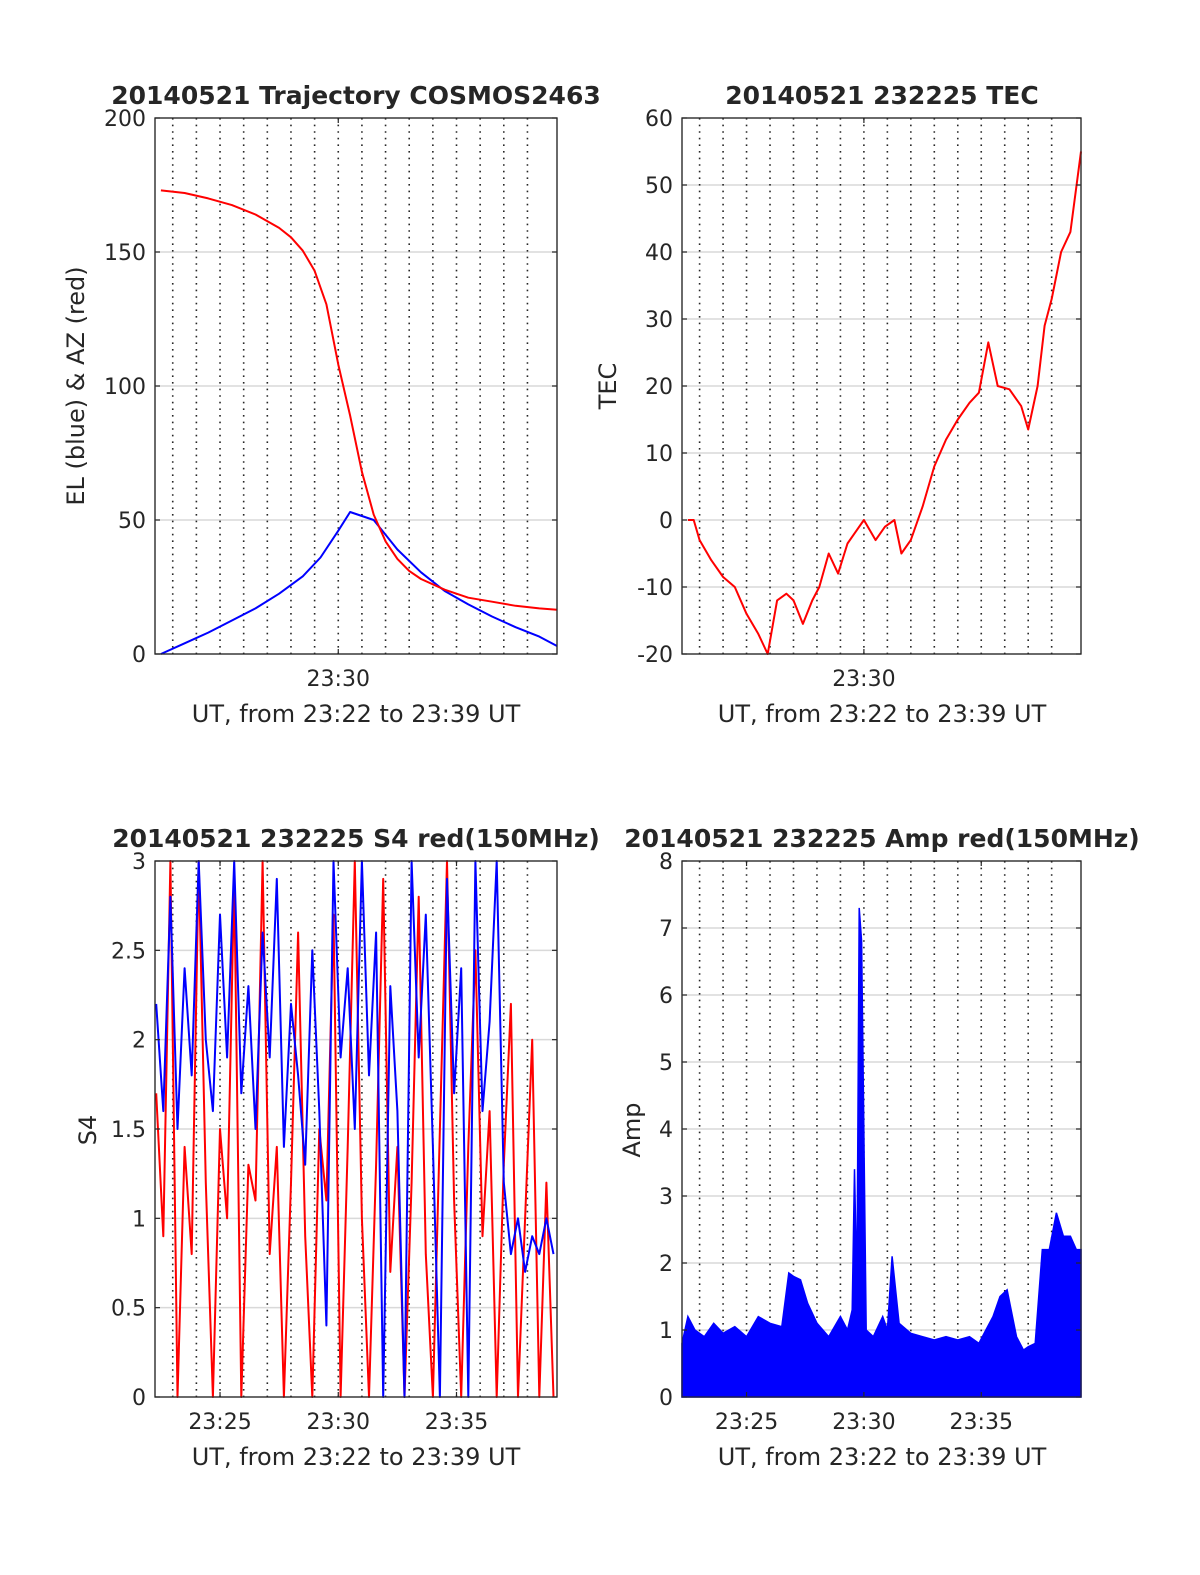 This screenshot has height=1575, width=1200. Describe the element at coordinates (659, 320) in the screenshot. I see `y-tick-label: 30` at that location.